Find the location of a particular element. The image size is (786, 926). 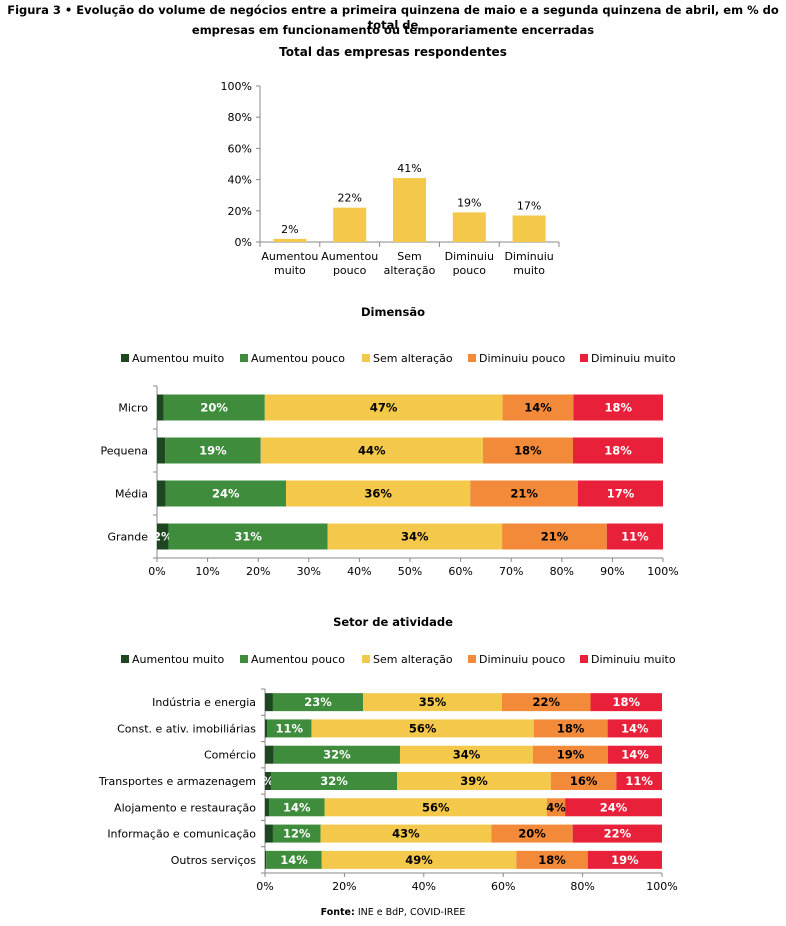

chart3-category-label: Comércio is located at coordinates (230, 755).